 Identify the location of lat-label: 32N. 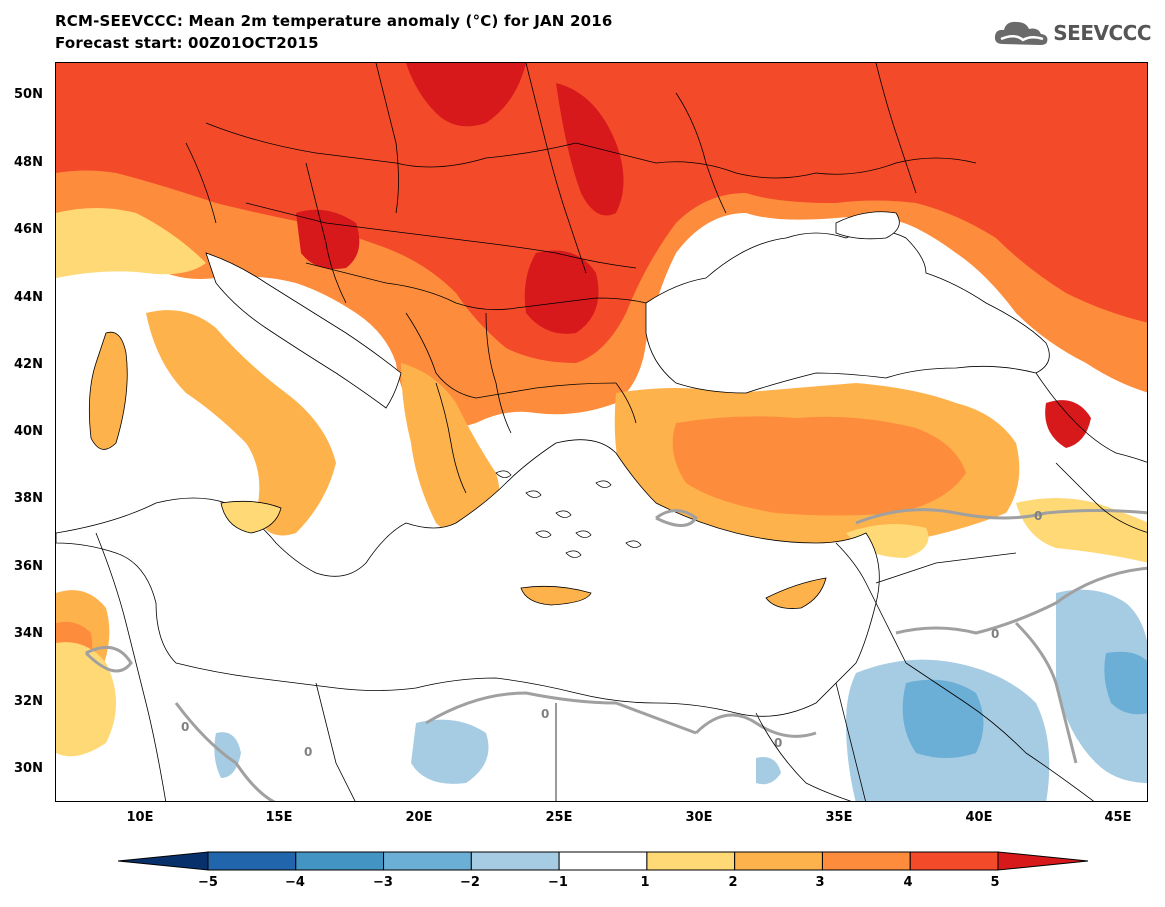
(28, 701).